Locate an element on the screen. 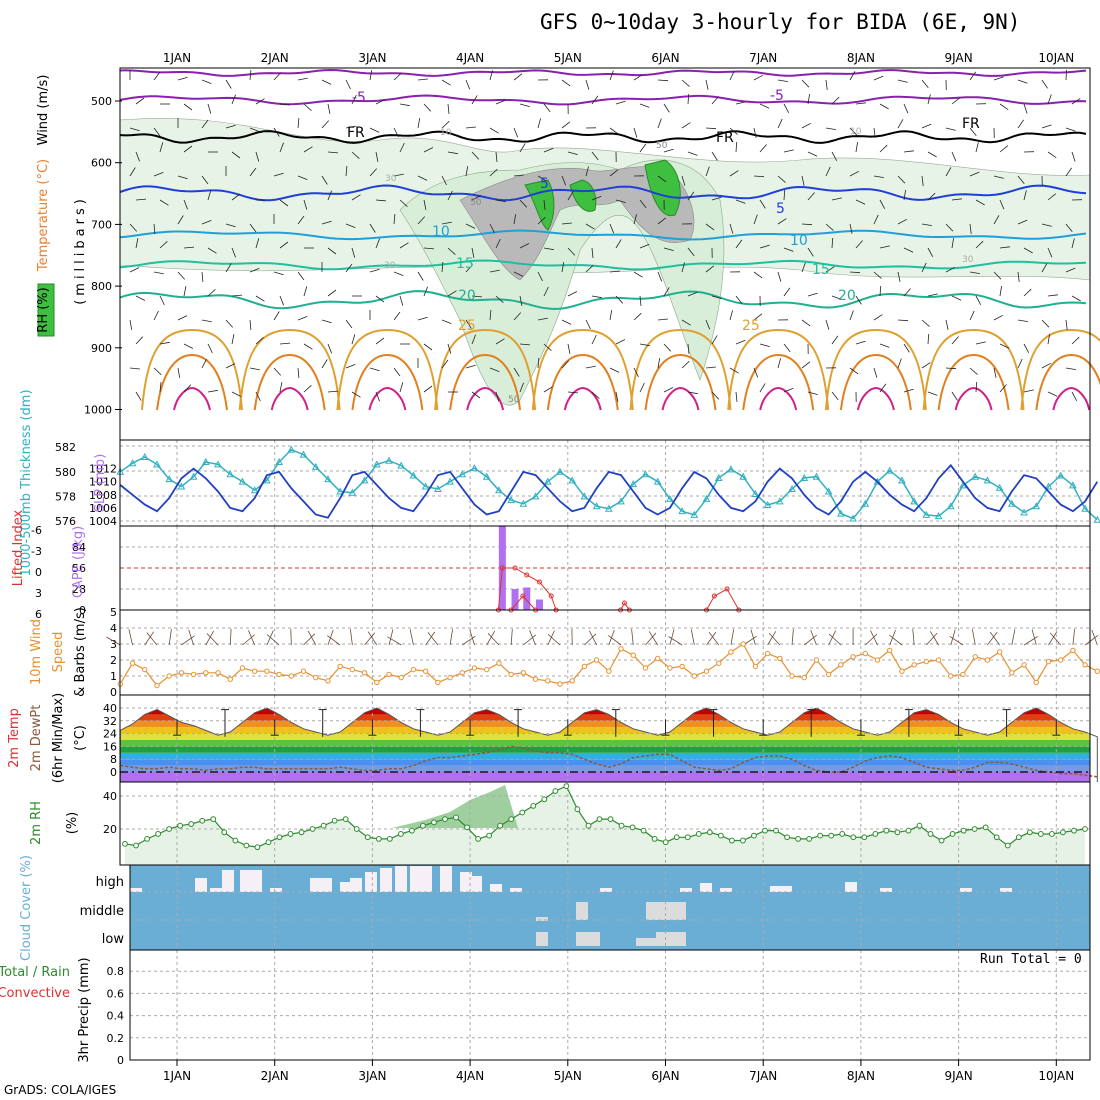  top-date-label: 2JAN is located at coordinates (275, 58).